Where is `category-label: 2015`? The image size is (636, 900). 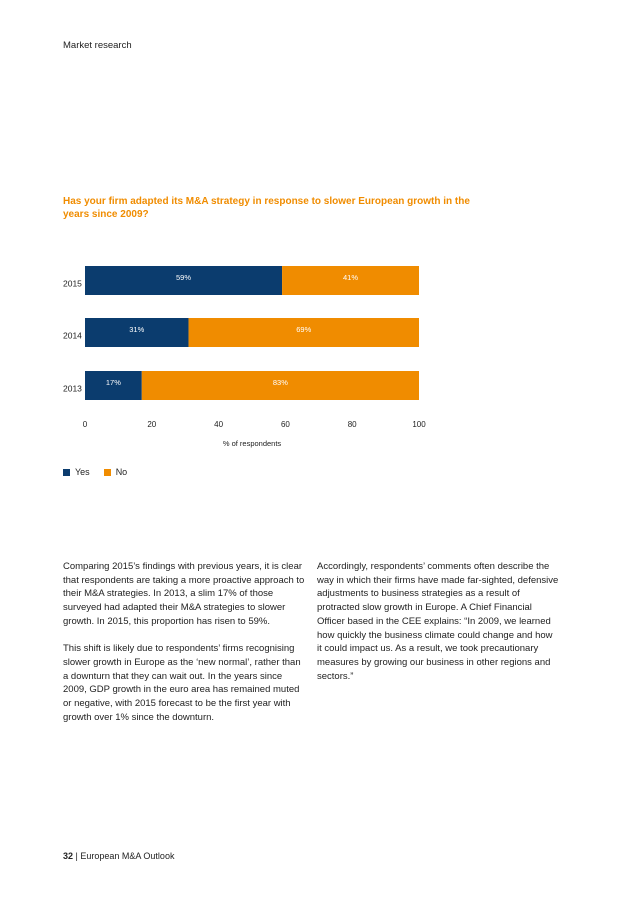
category-label: 2015 is located at coordinates (72, 284).